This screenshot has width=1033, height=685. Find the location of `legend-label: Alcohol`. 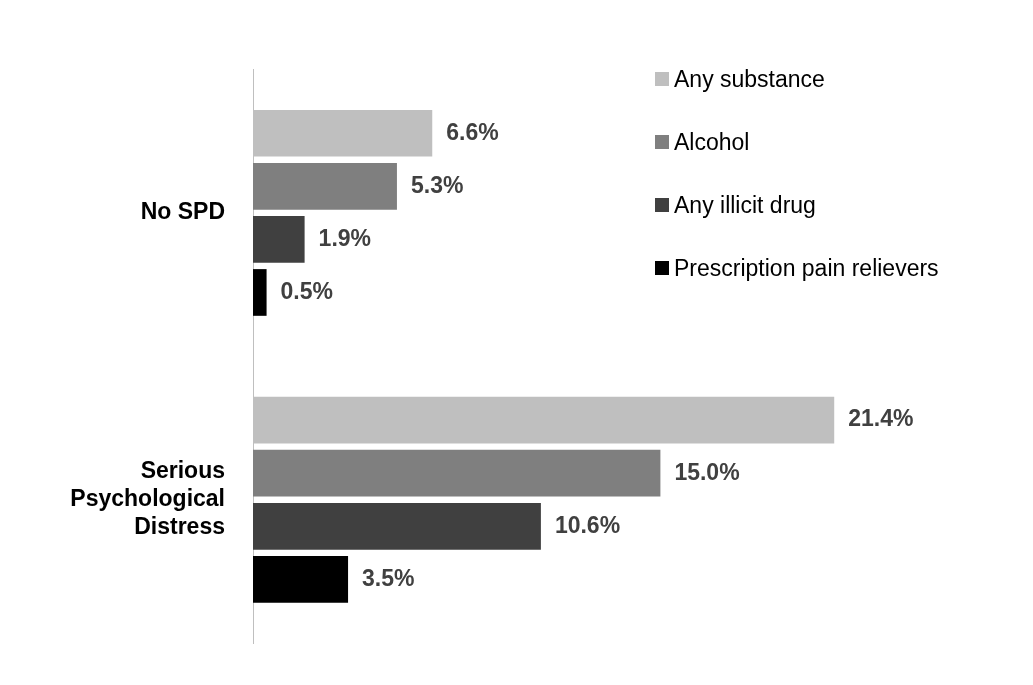

legend-label: Alcohol is located at coordinates (712, 142).